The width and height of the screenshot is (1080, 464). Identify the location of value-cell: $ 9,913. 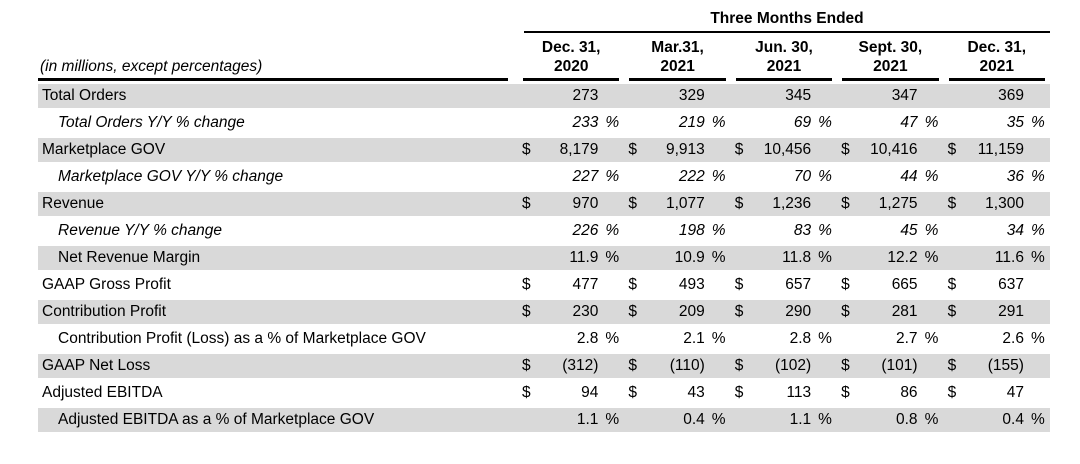
(677, 150).